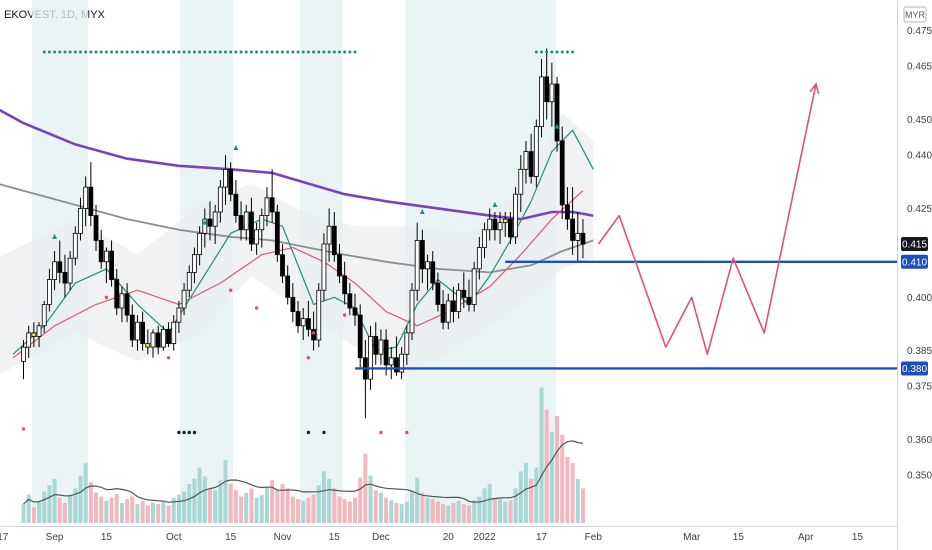 This screenshot has height=550, width=932. I want to click on ma-long-line, so click(297, 164).